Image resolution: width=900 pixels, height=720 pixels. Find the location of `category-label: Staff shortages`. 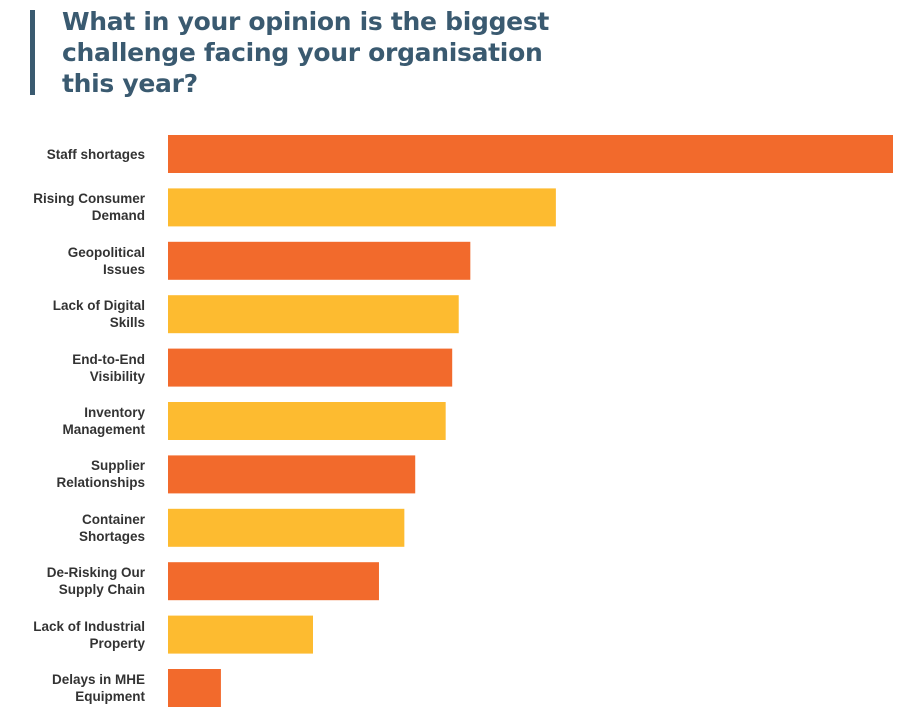

category-label: Staff shortages is located at coordinates (72, 154).